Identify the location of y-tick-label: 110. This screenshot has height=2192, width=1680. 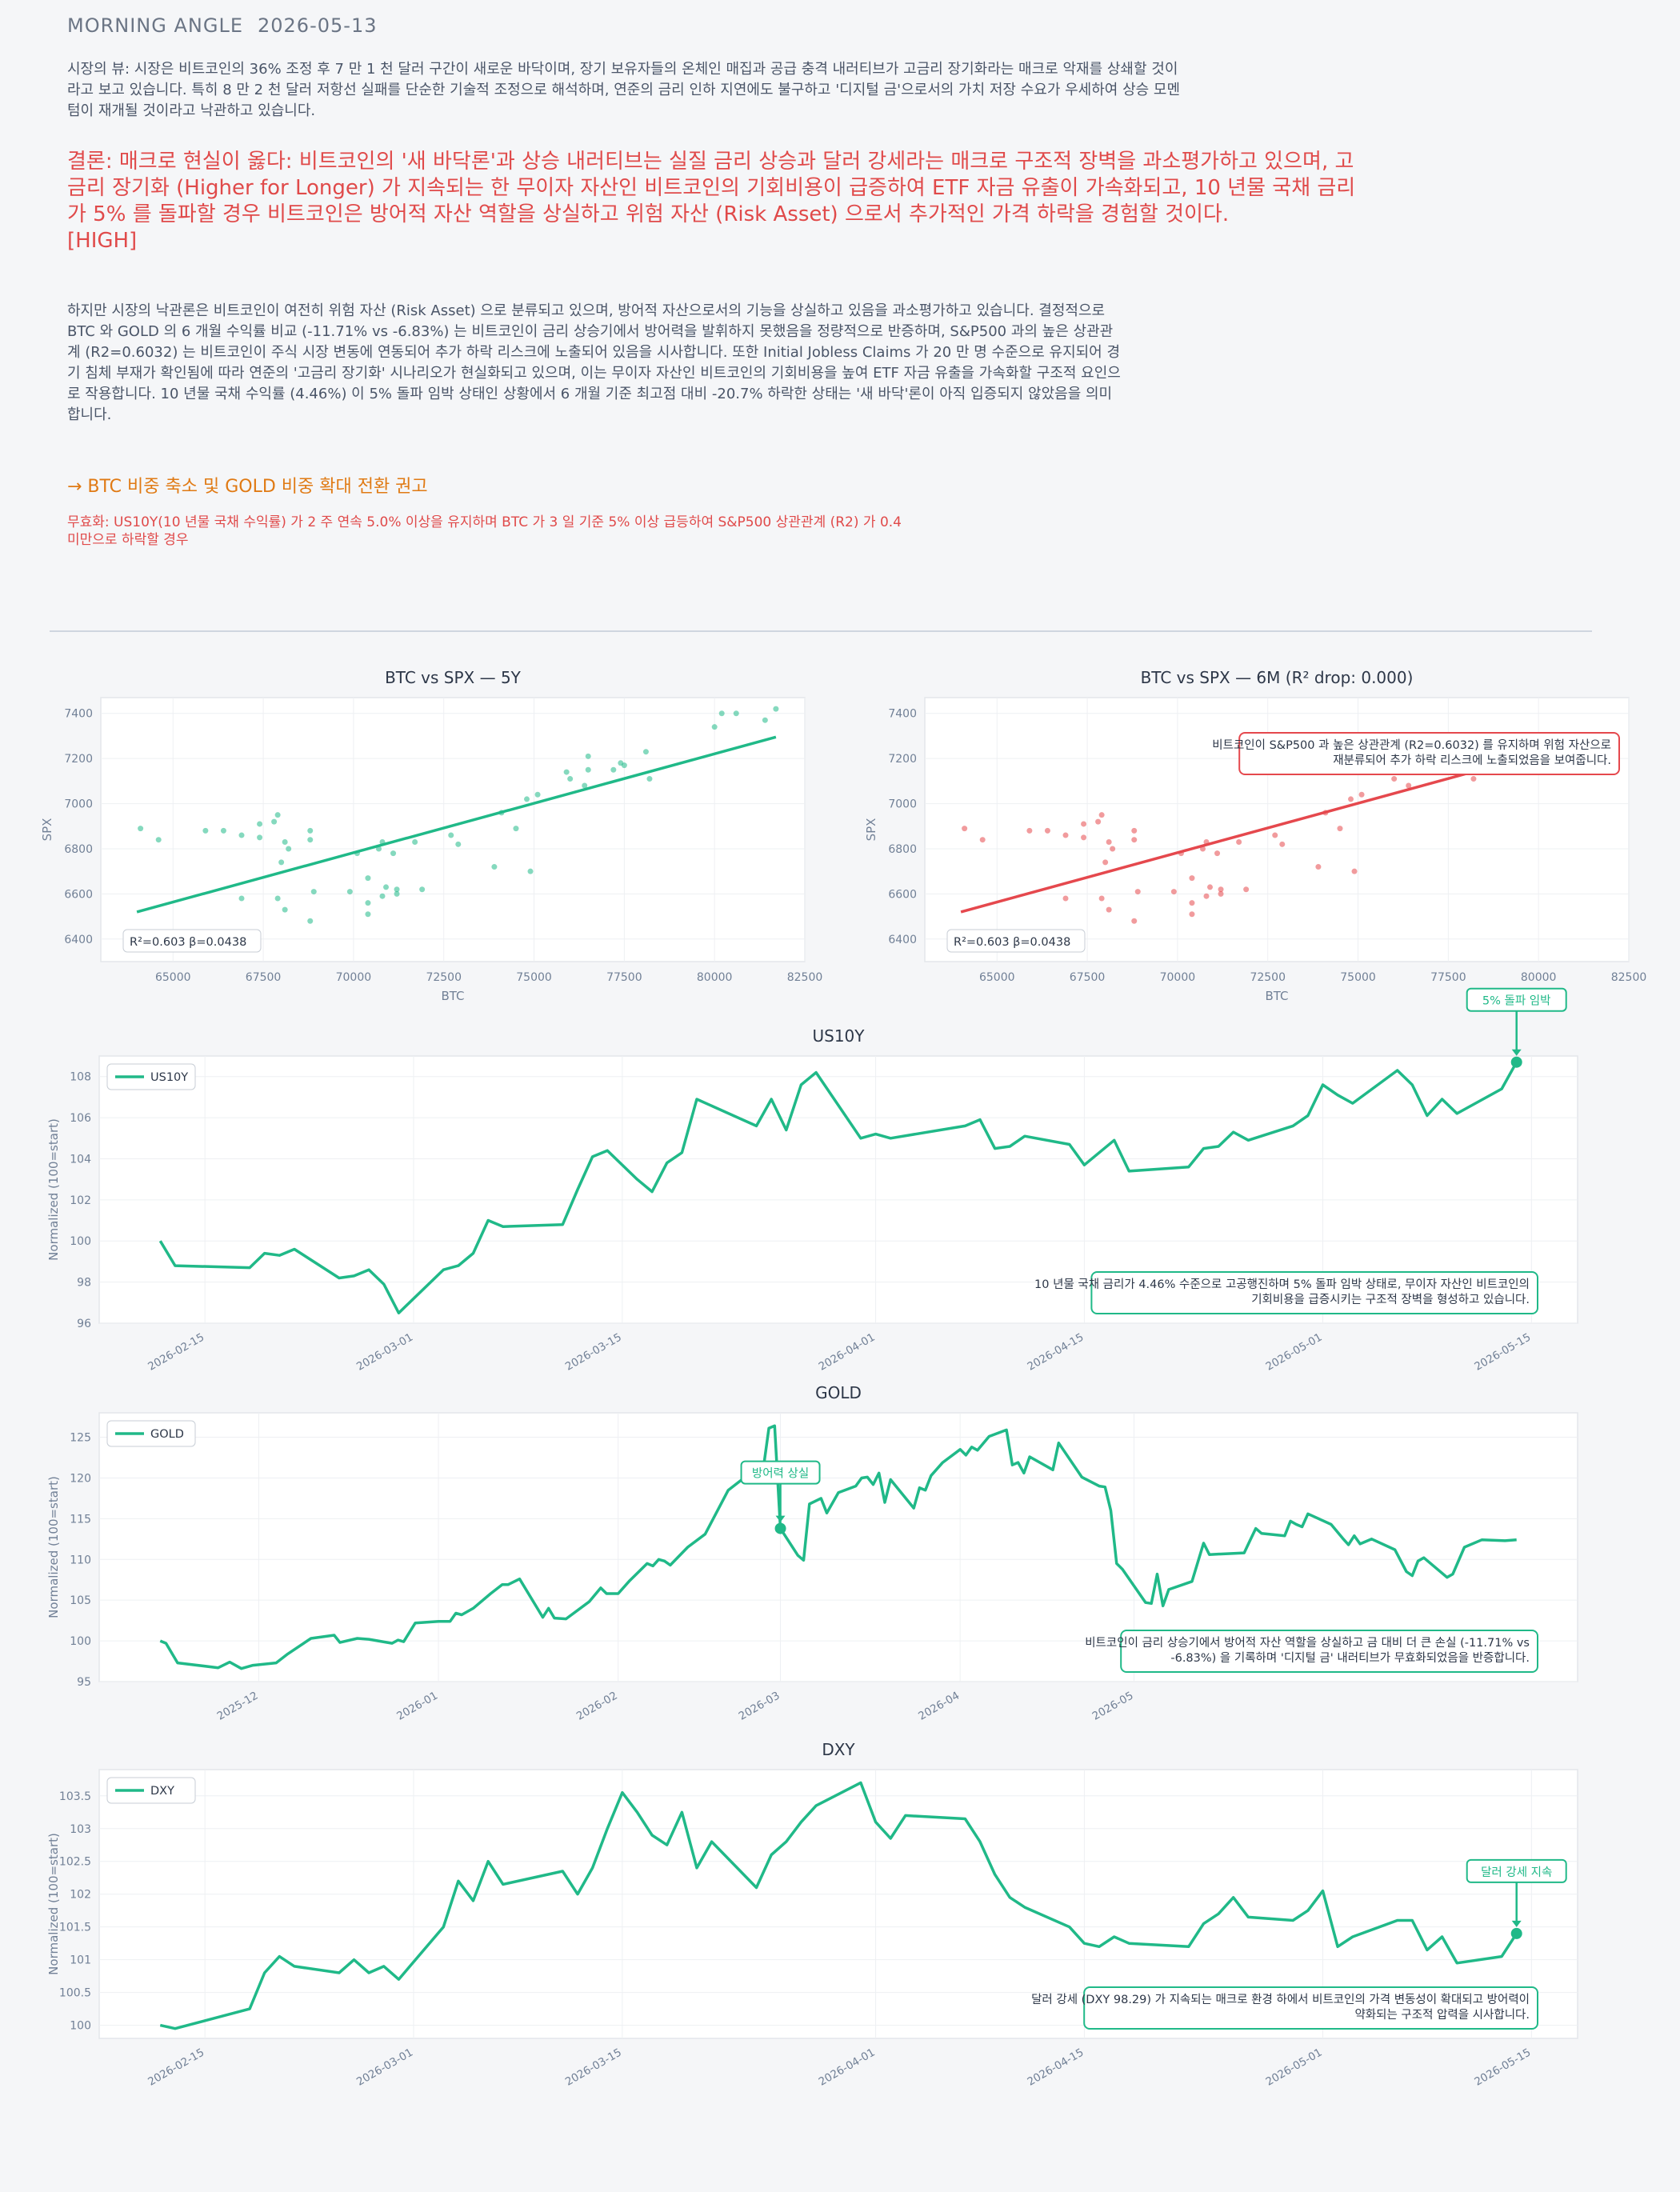
(80, 1560).